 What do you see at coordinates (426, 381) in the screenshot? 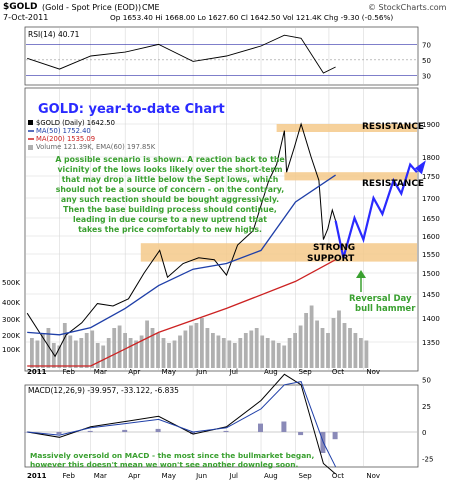
I see `macd-tick-label: 50` at bounding box center [426, 381].